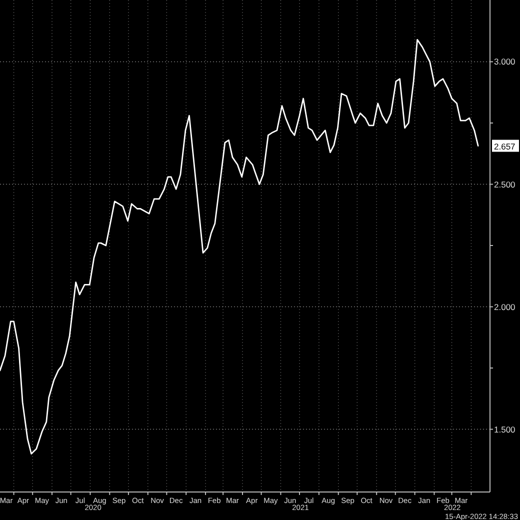  What do you see at coordinates (505, 184) in the screenshot?
I see `y-tick-label: 2.500` at bounding box center [505, 184].